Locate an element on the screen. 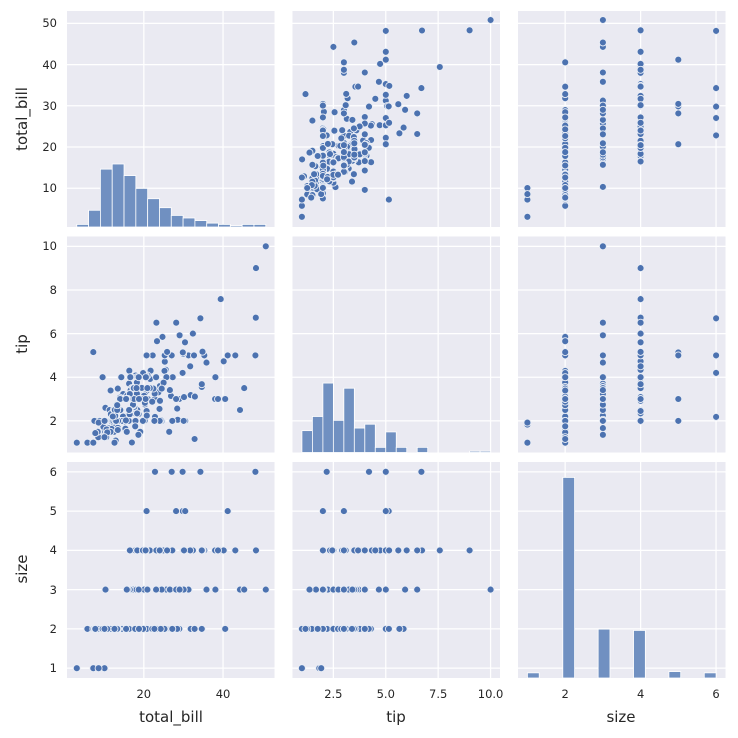 The width and height of the screenshot is (738, 738). histogram-tip is located at coordinates (396, 417).